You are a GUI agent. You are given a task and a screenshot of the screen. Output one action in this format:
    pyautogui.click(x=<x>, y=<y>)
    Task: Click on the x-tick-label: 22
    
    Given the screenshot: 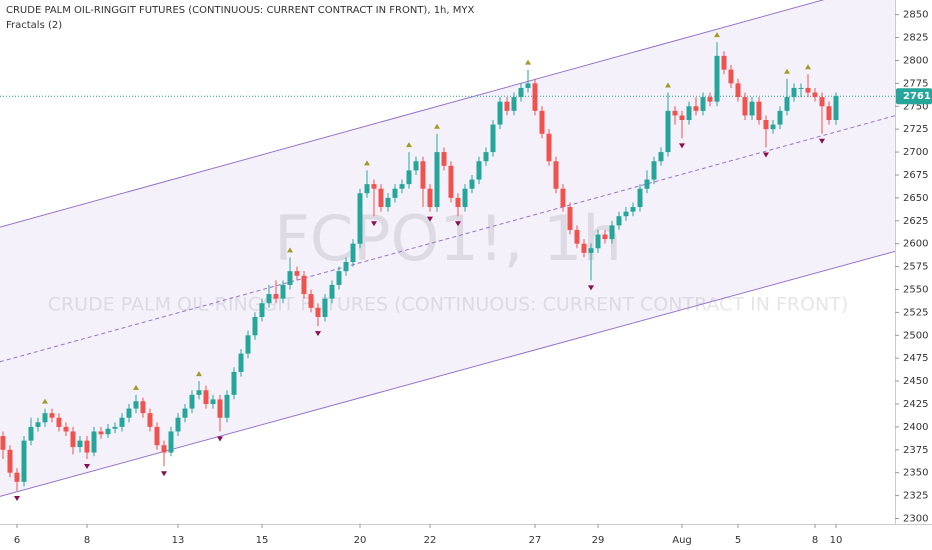 What is the action you would take?
    pyautogui.click(x=430, y=540)
    